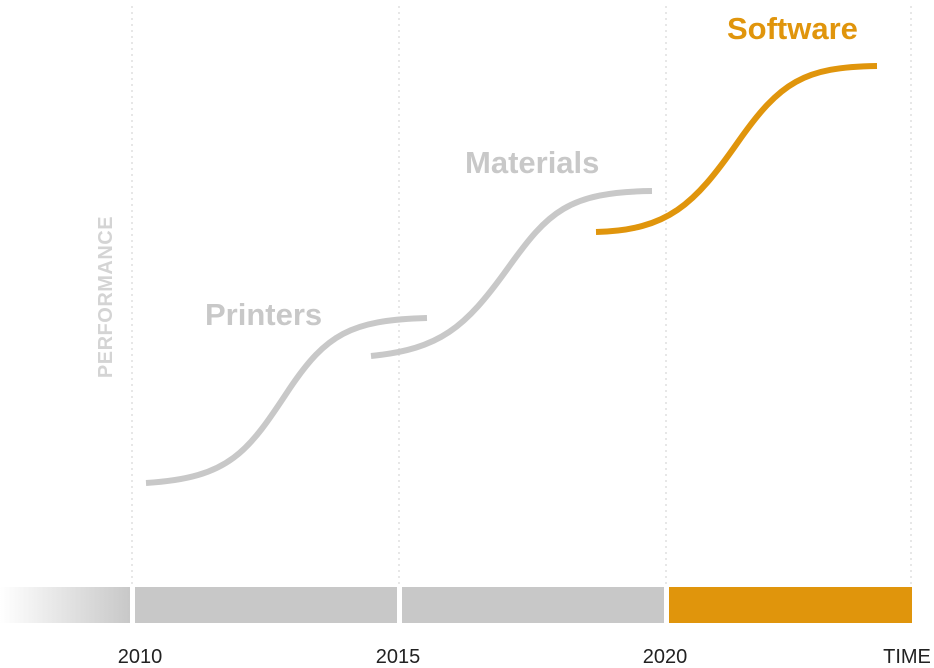  I want to click on timeline-segment-materials, so click(533, 605).